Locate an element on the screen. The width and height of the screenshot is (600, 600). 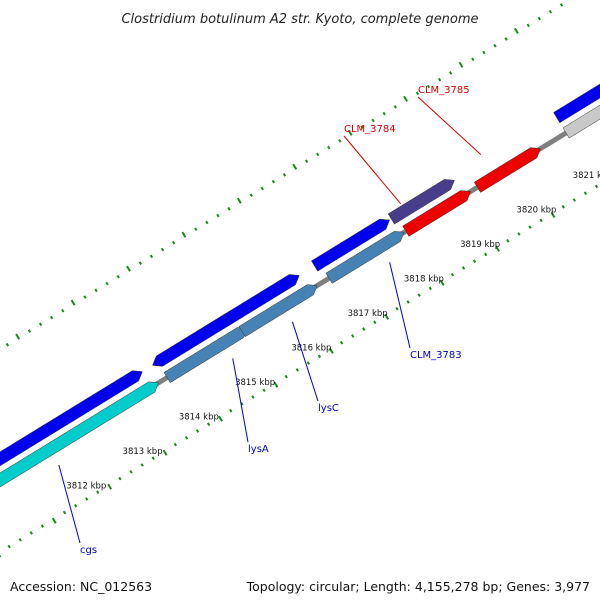
kbp-label: 3817 kbp is located at coordinates (368, 314).